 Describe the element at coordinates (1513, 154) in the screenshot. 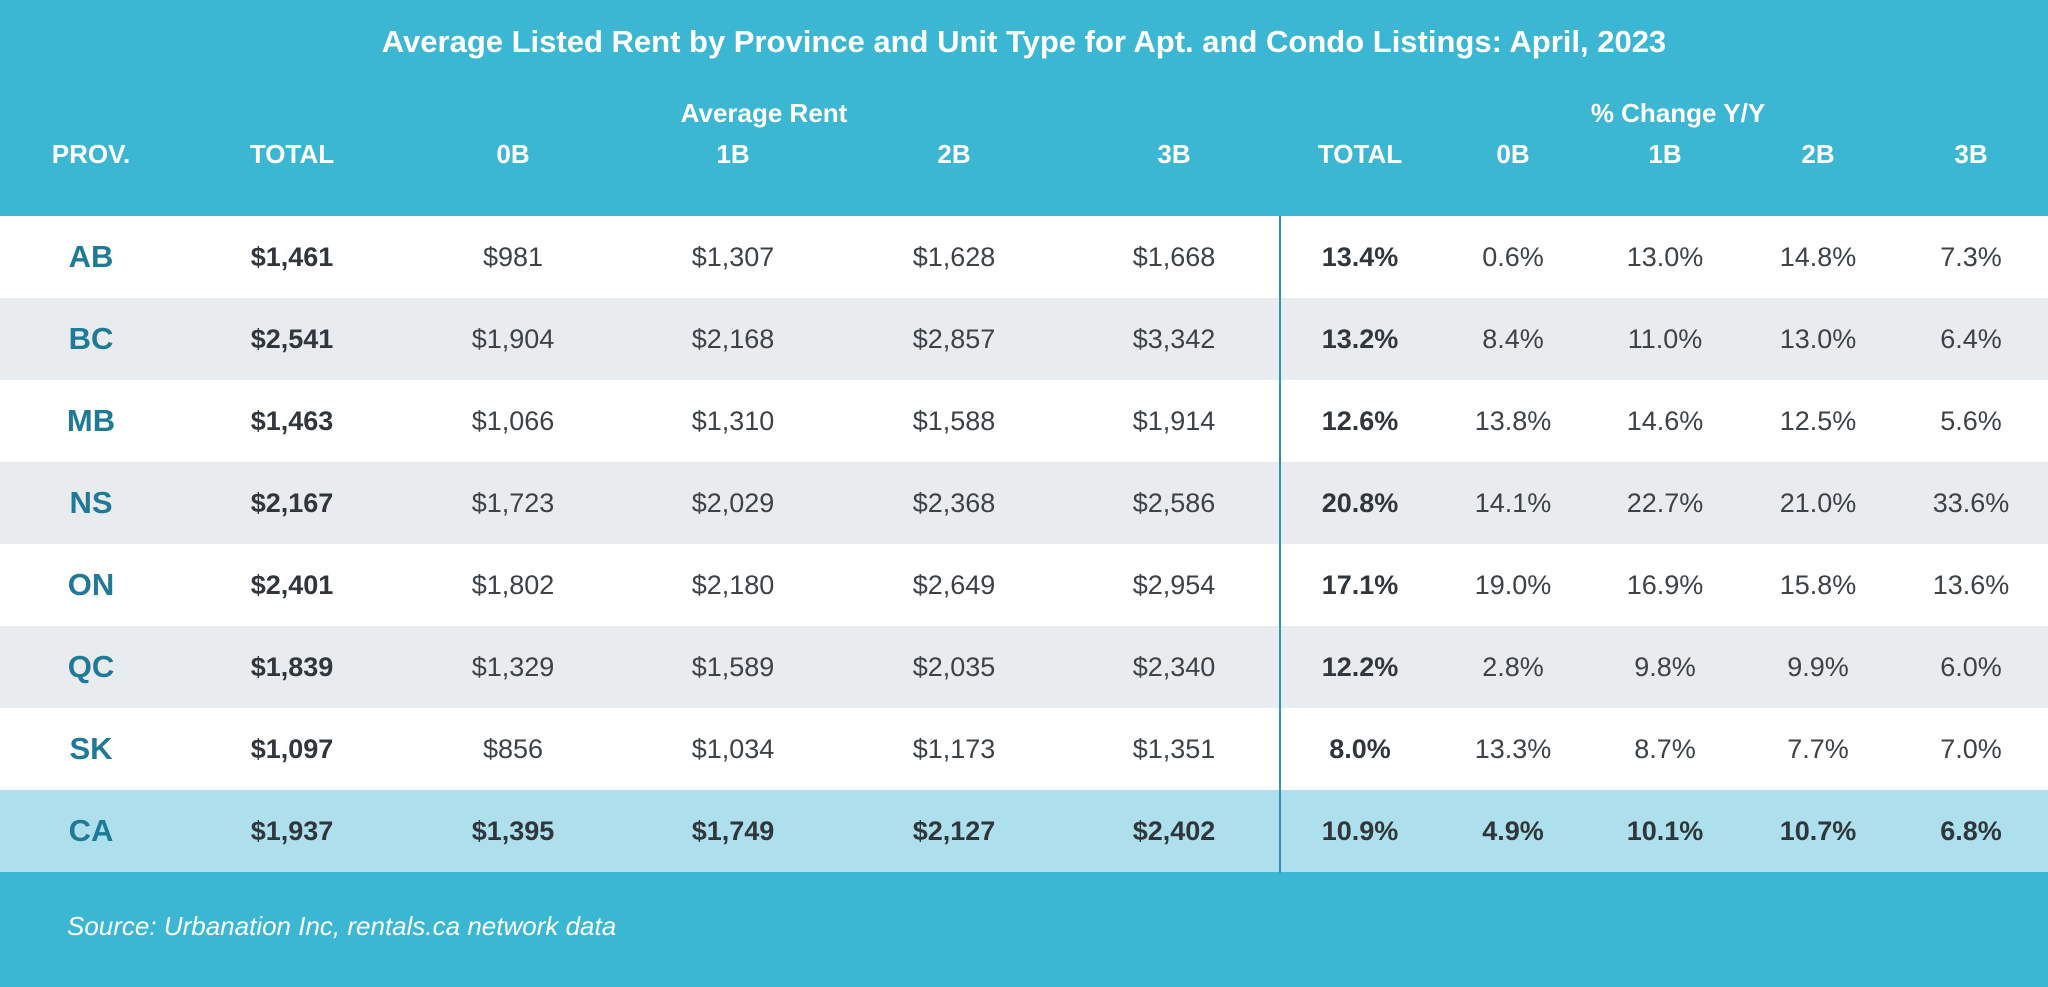

I see `column-header-pct-0b: 0B` at that location.